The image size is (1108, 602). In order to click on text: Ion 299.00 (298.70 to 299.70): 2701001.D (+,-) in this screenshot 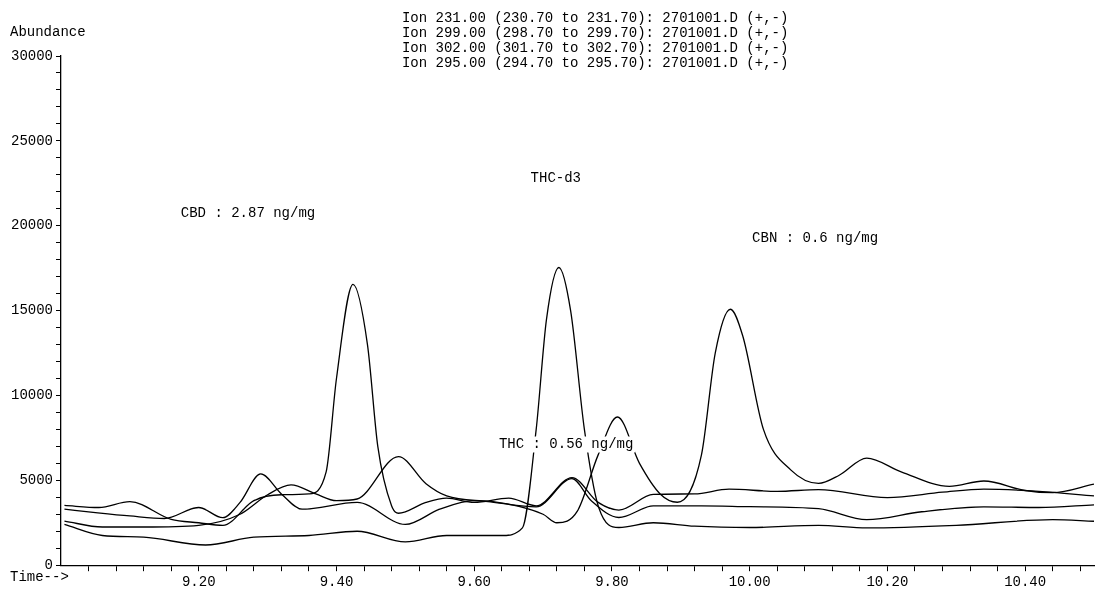, I will do `click(595, 32)`.